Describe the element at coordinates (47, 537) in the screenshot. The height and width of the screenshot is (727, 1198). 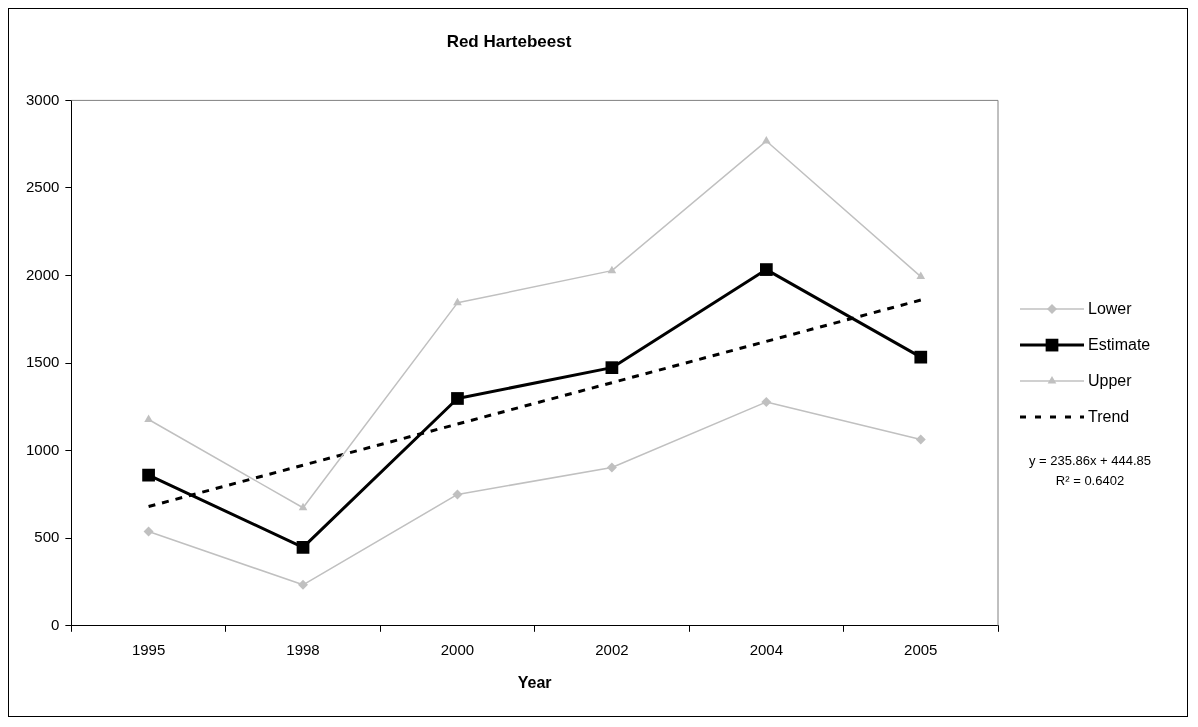
I see `y-tick-label: 500` at that location.